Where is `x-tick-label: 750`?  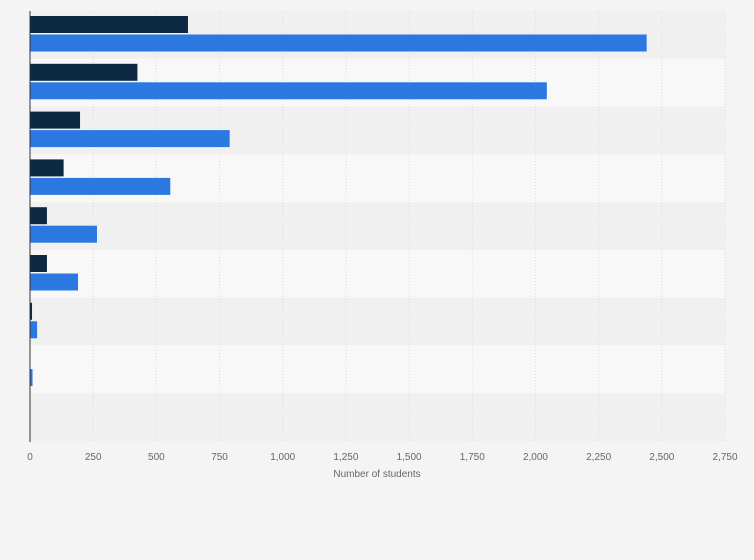
x-tick-label: 750 is located at coordinates (219, 457).